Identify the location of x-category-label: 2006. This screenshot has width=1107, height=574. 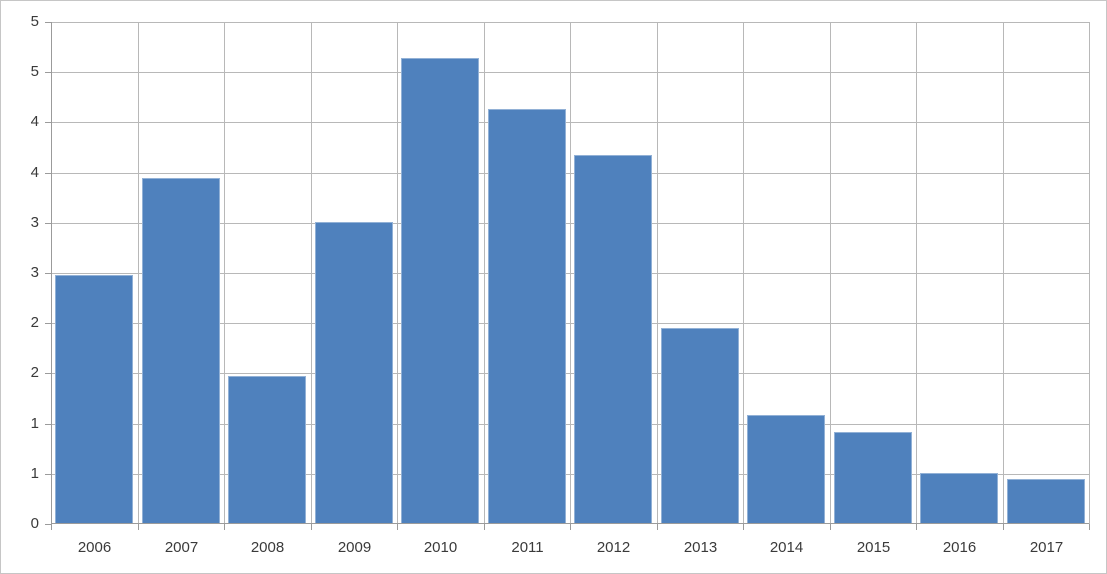
(94, 547).